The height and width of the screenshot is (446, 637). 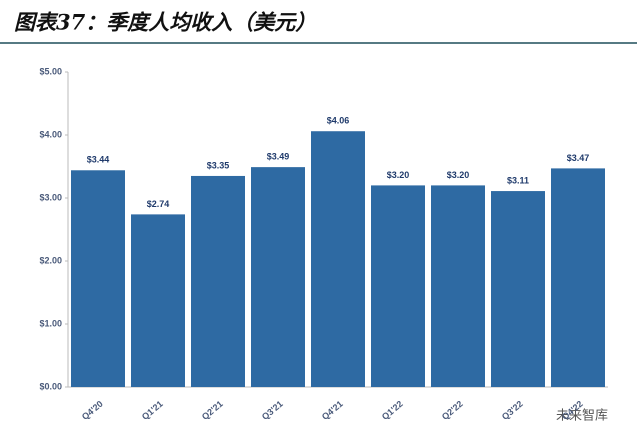 I want to click on value-label: $3.47, so click(x=578, y=158).